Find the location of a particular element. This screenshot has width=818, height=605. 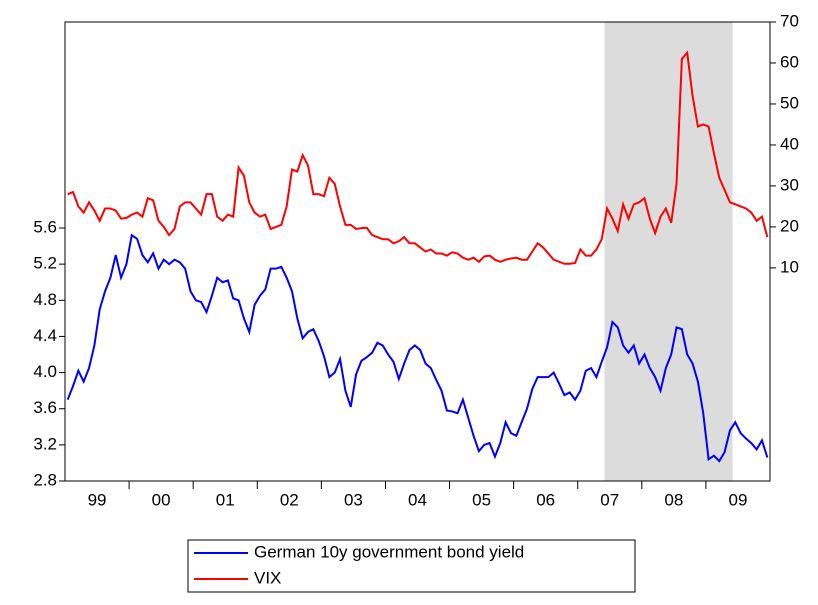

y-tick-label: 3.6 is located at coordinates (45, 407).